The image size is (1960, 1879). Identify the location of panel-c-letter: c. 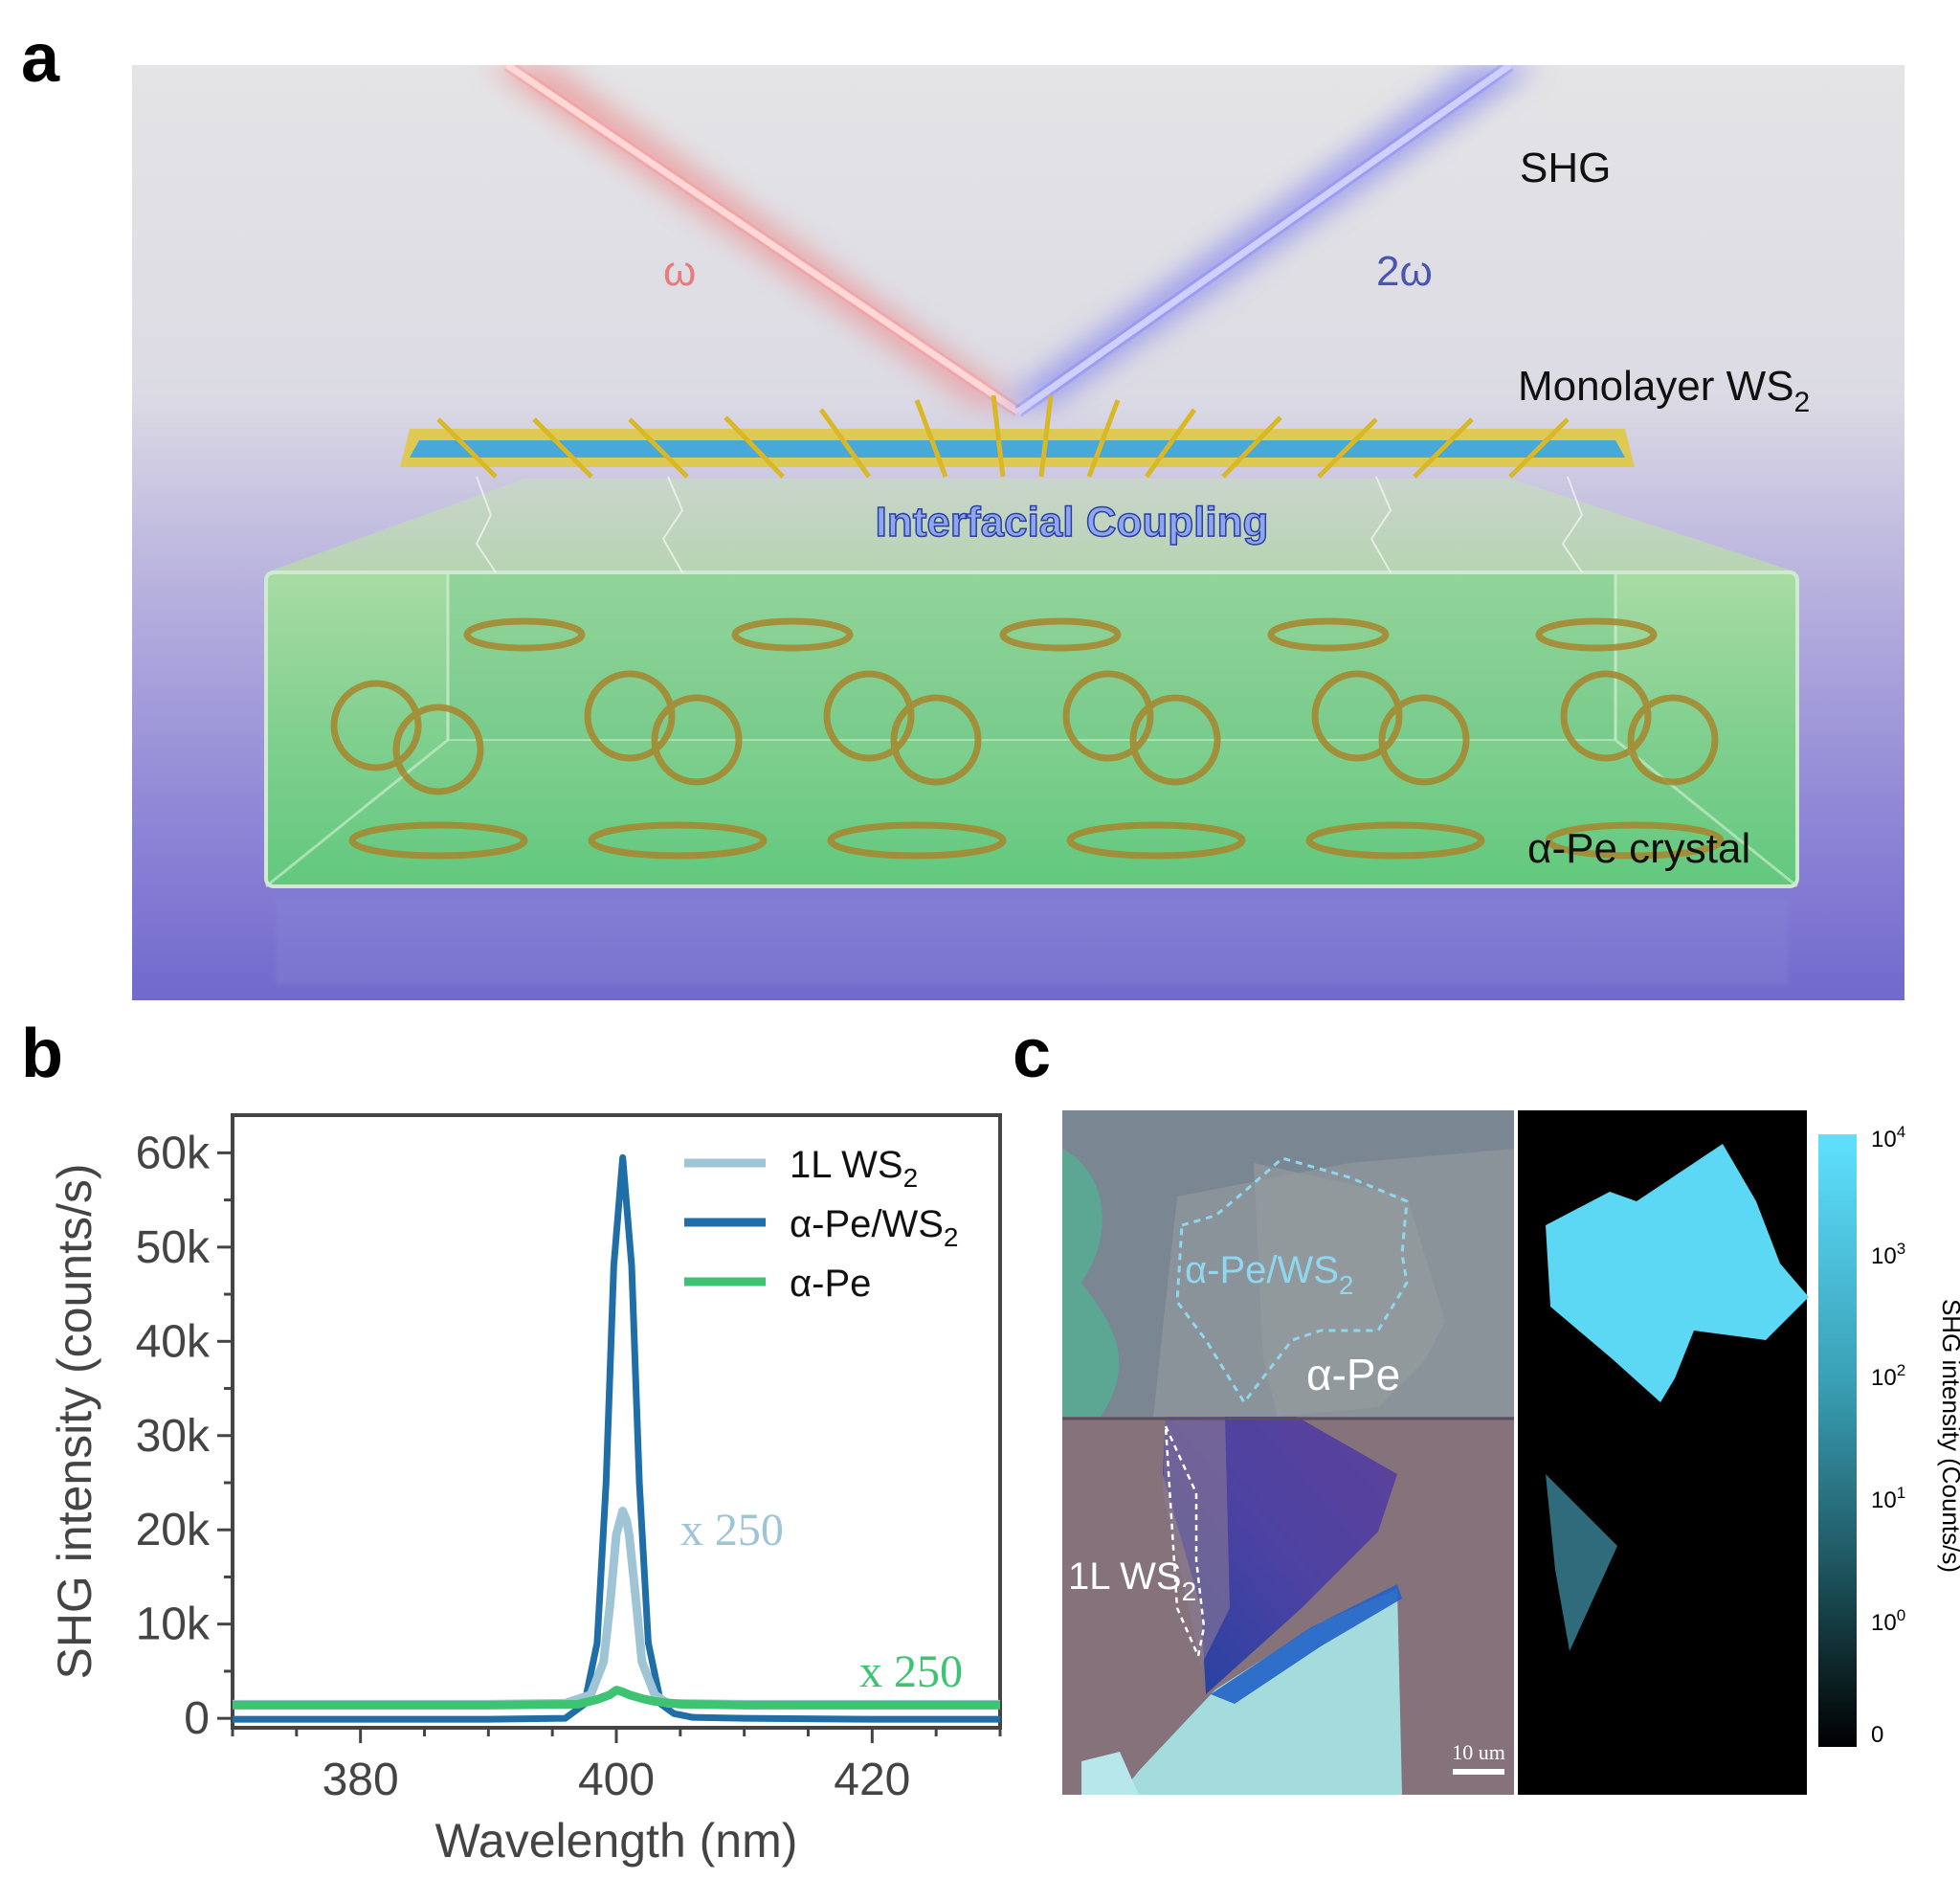
(1032, 1054).